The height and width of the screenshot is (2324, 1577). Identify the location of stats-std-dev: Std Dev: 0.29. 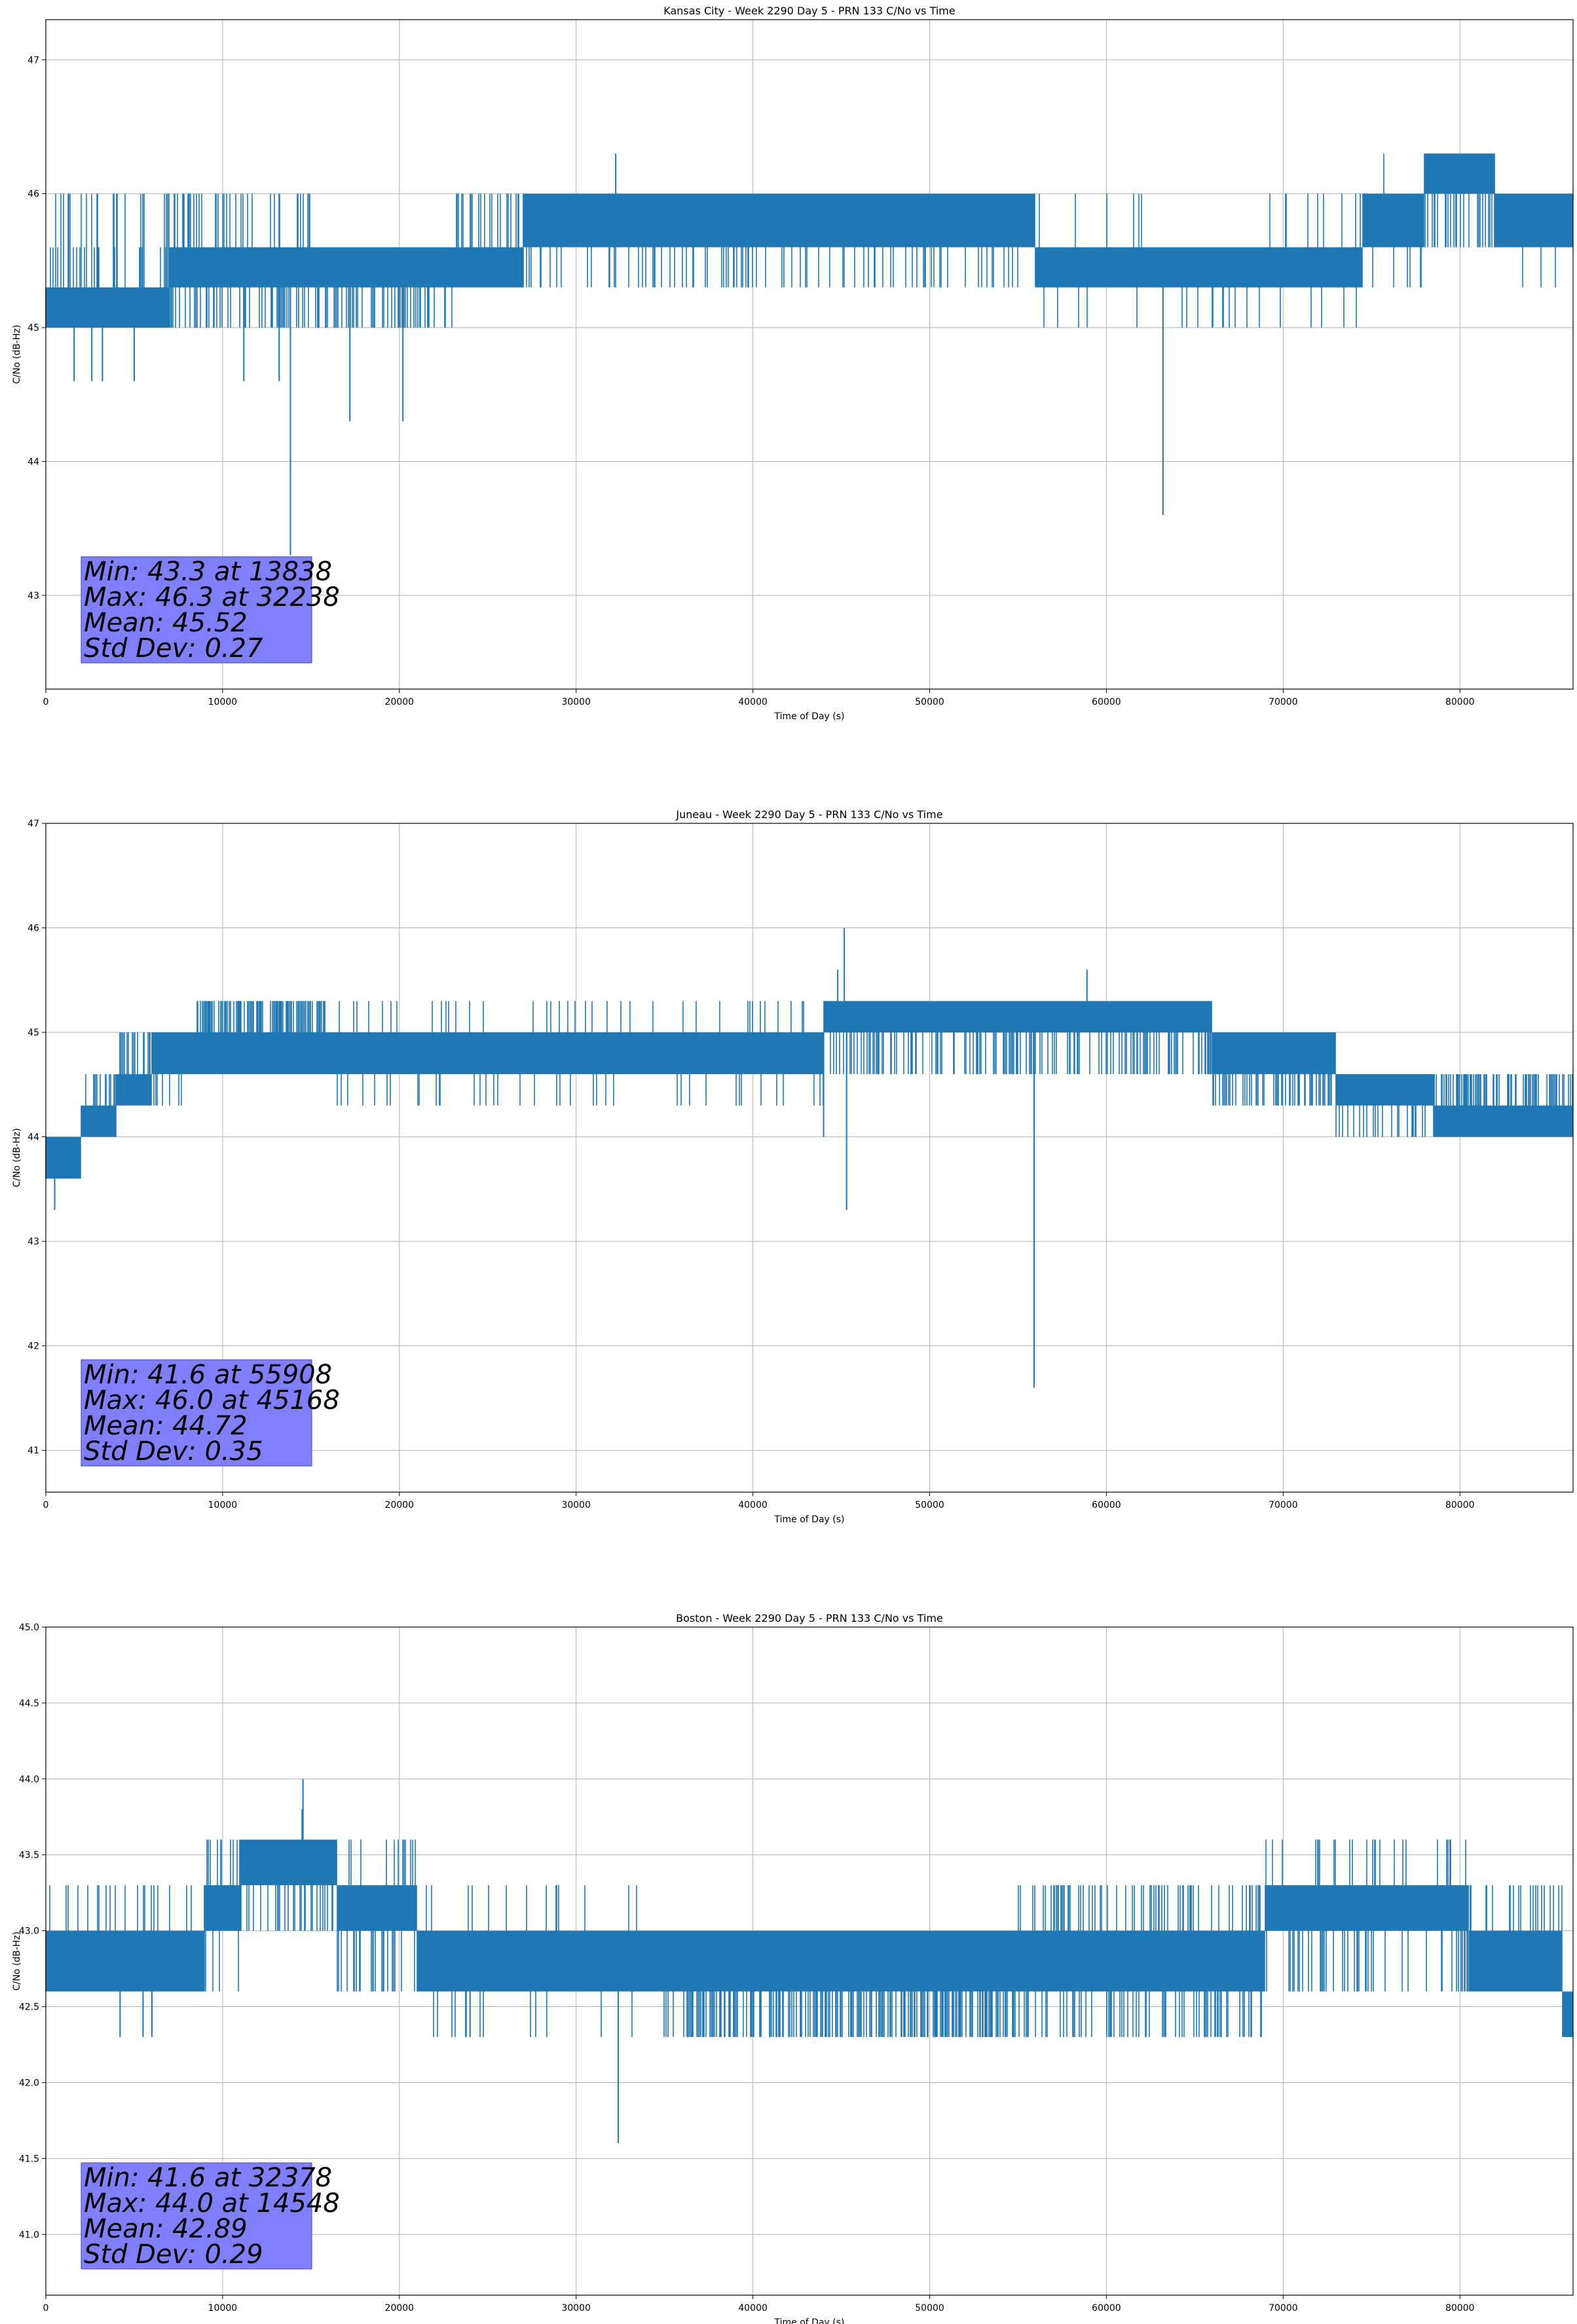
(173, 2255).